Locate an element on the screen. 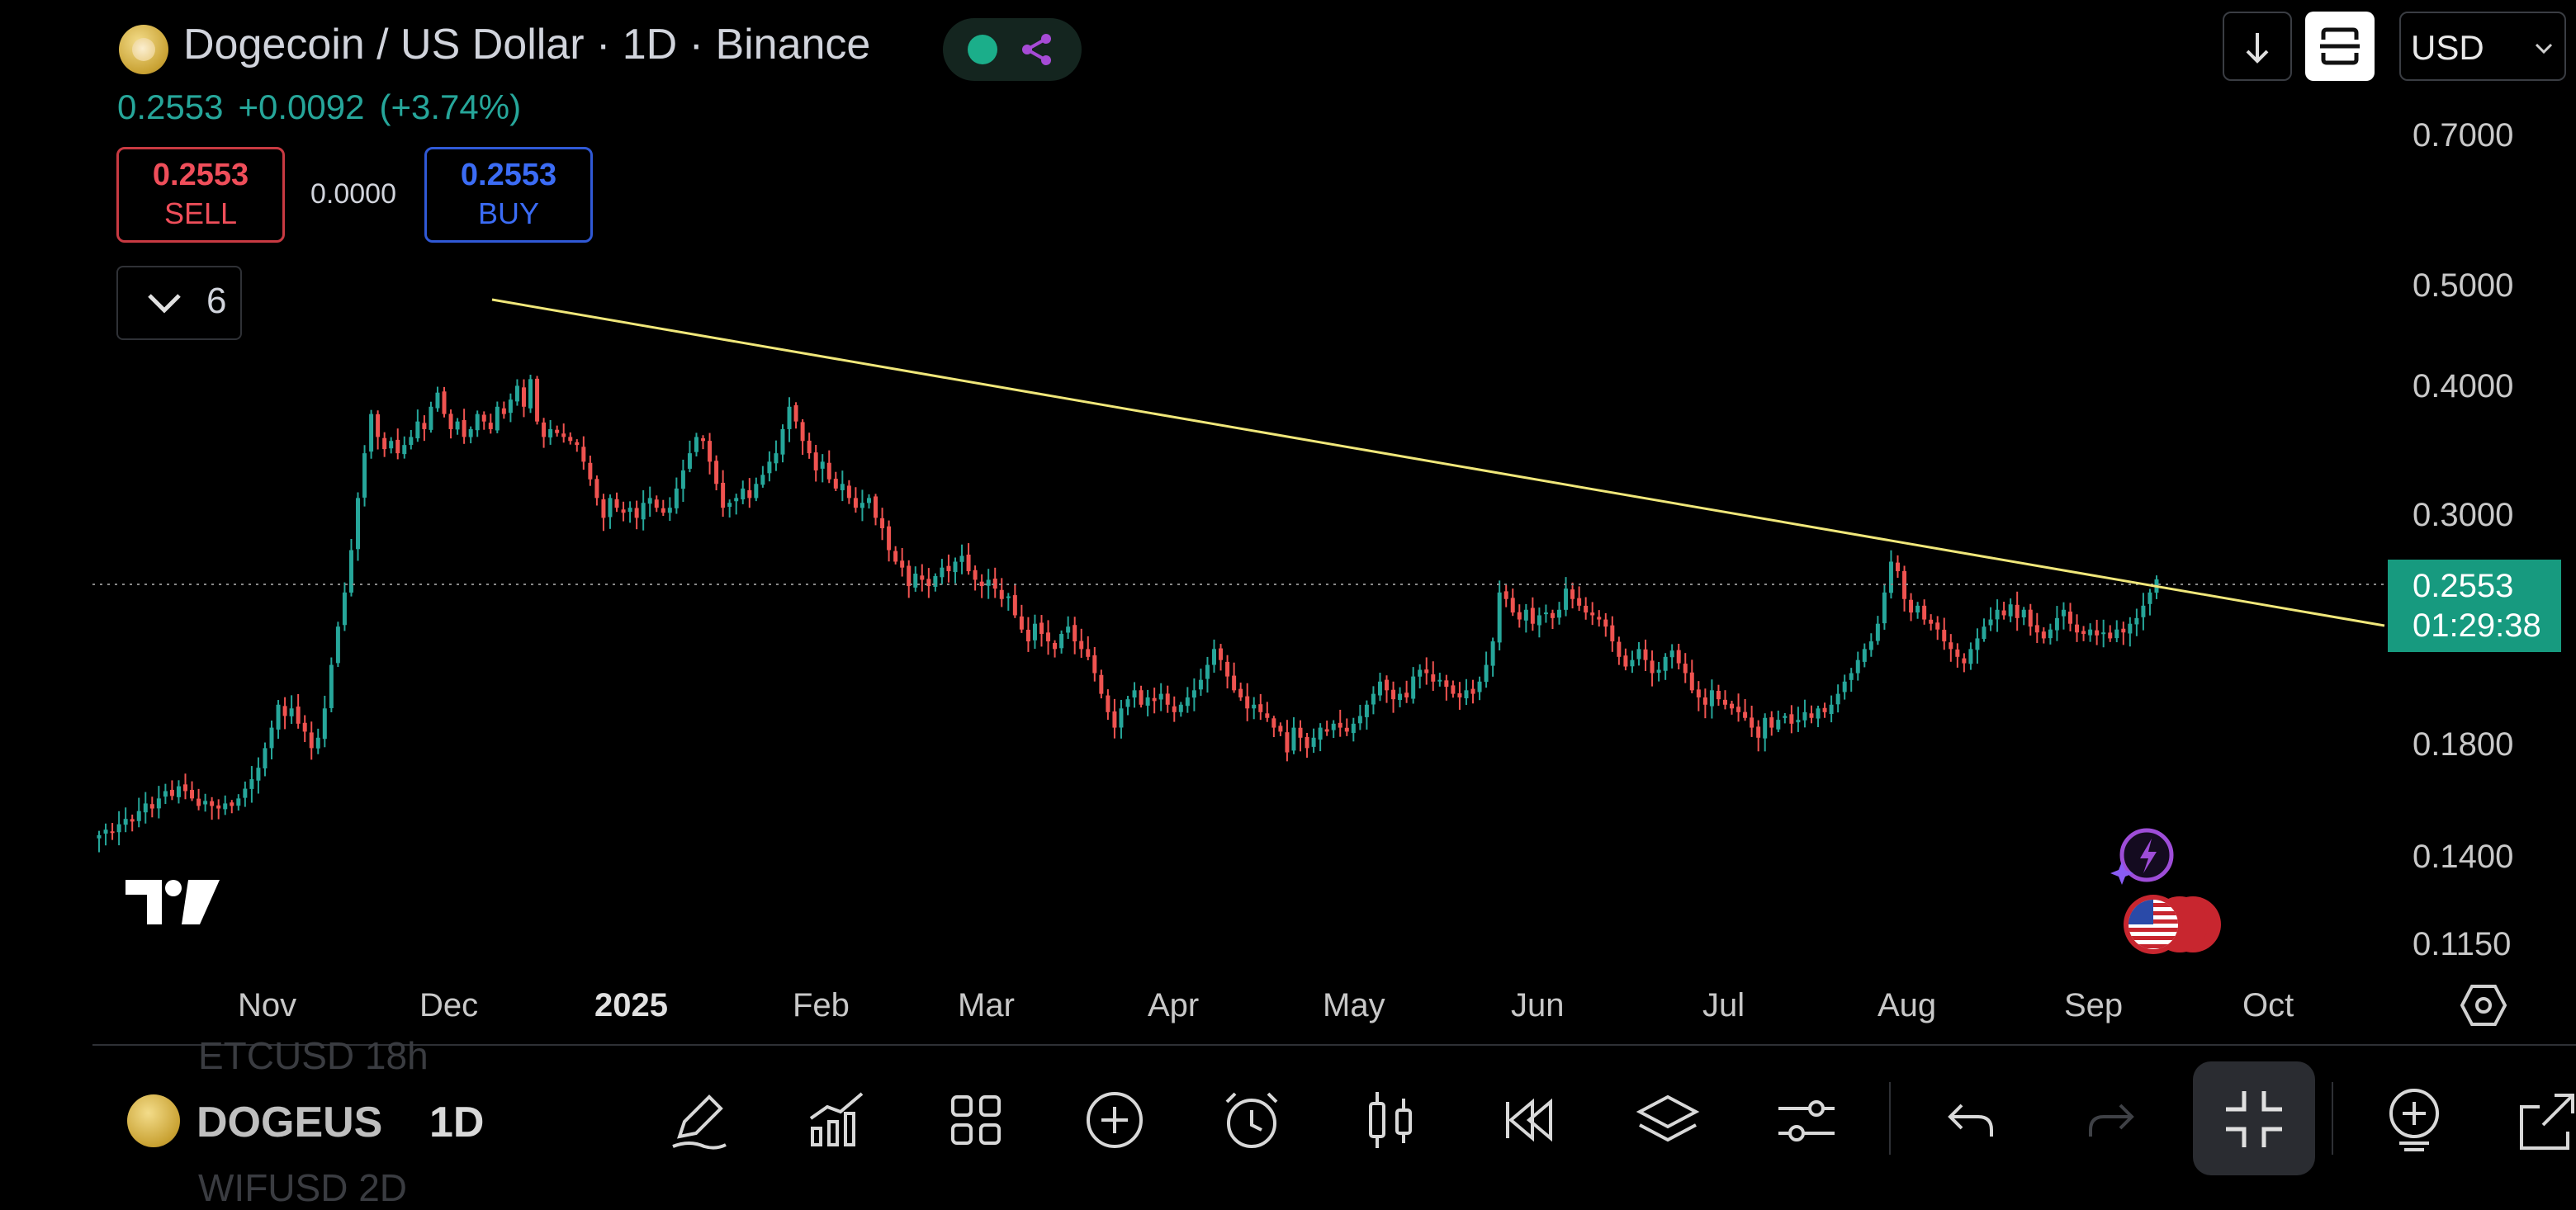  layers-icon is located at coordinates (1667, 1120).